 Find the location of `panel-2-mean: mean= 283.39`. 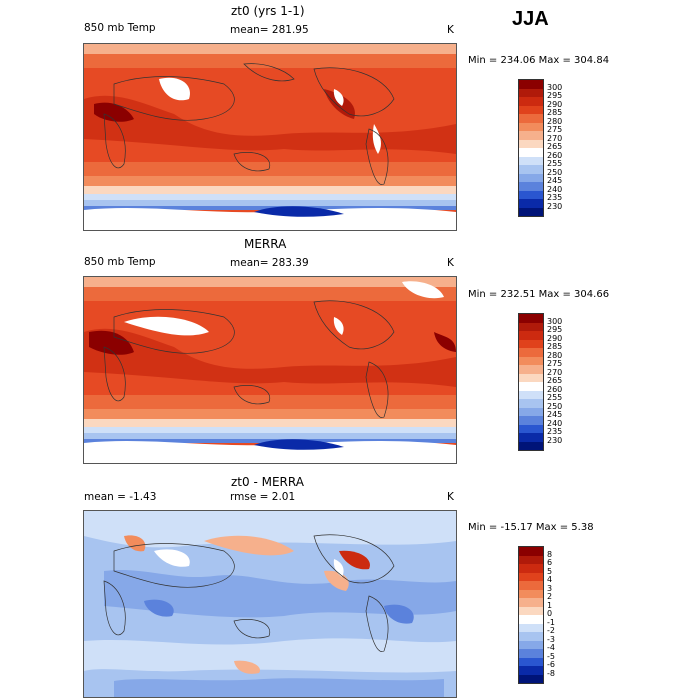

panel-2-mean: mean= 283.39 is located at coordinates (269, 263).